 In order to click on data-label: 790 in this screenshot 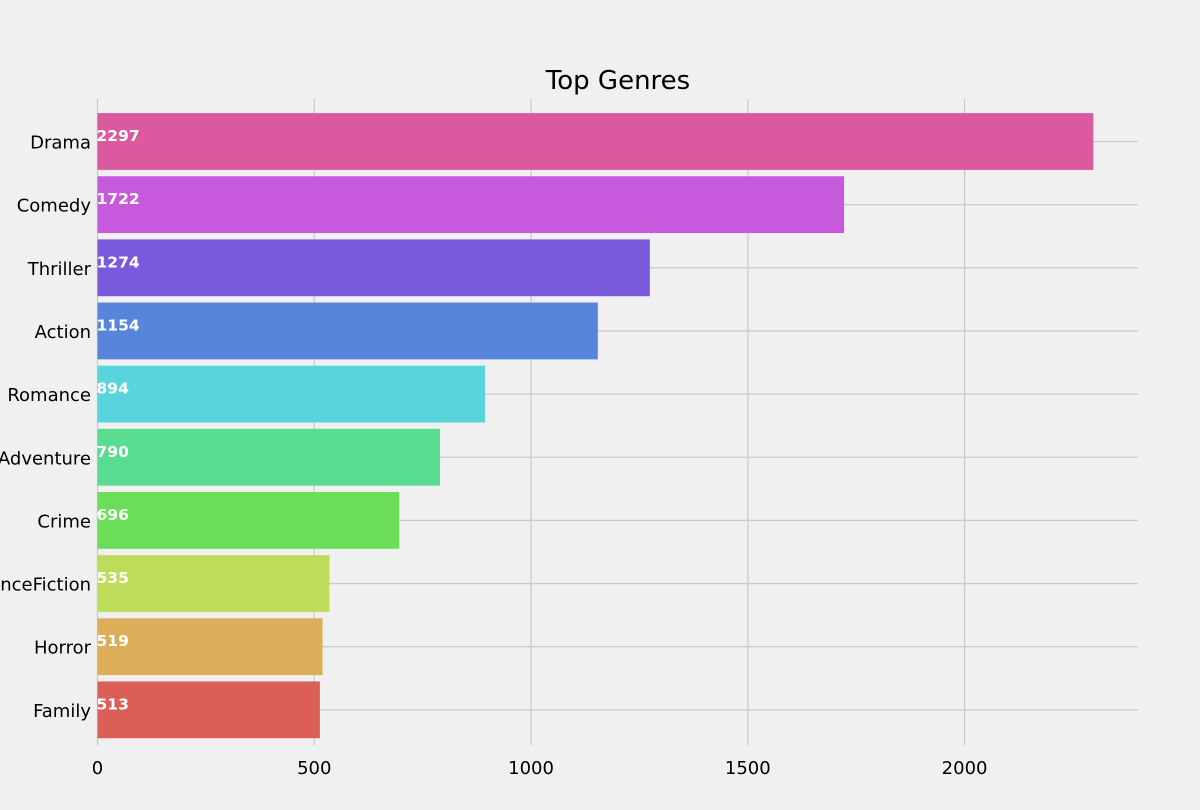, I will do `click(113, 452)`.